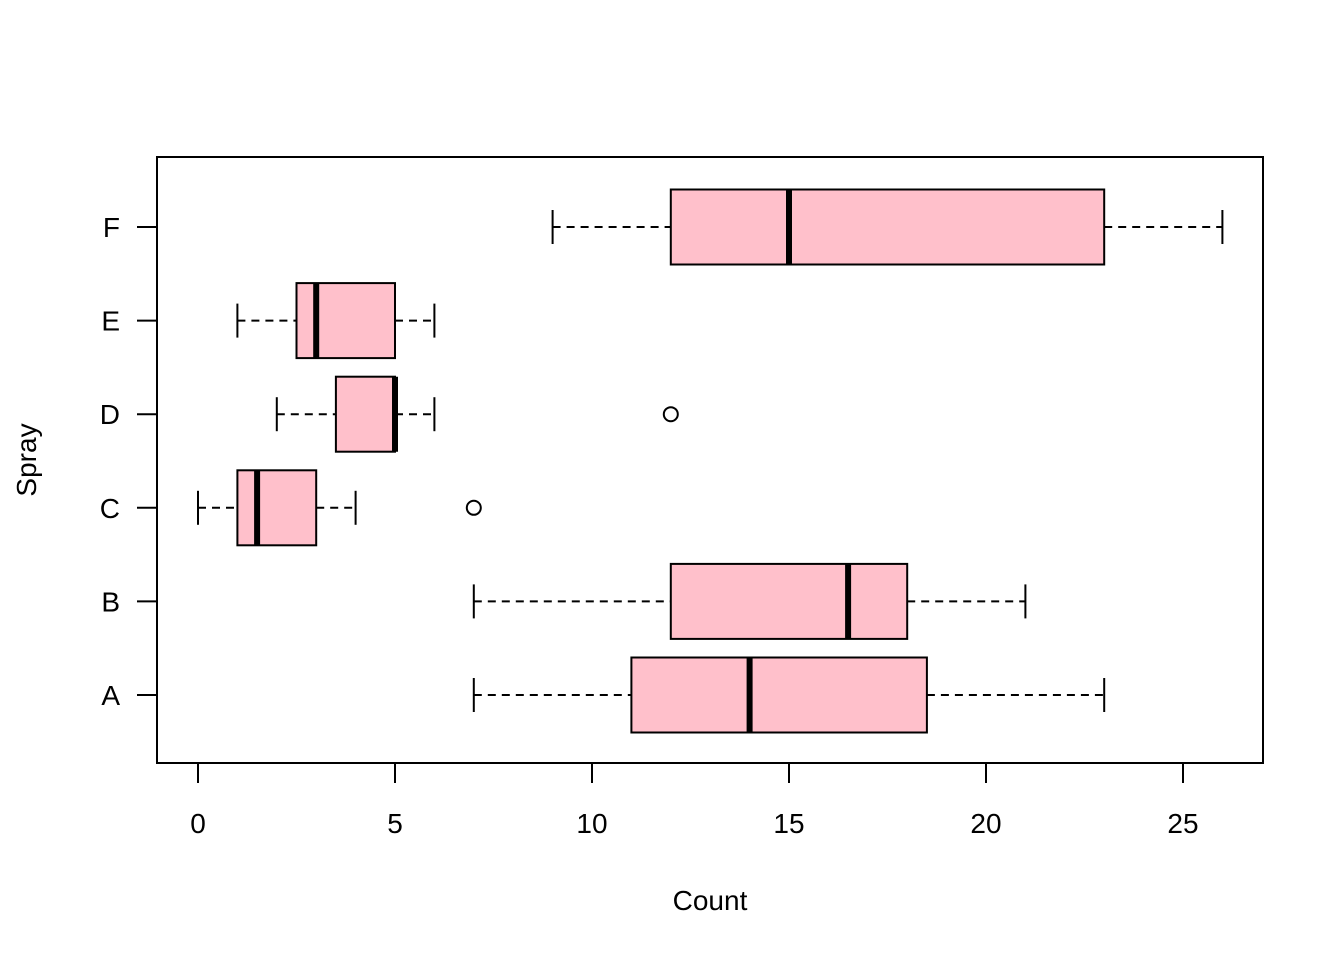  I want to click on y-tick-label-C: C, so click(110, 508).